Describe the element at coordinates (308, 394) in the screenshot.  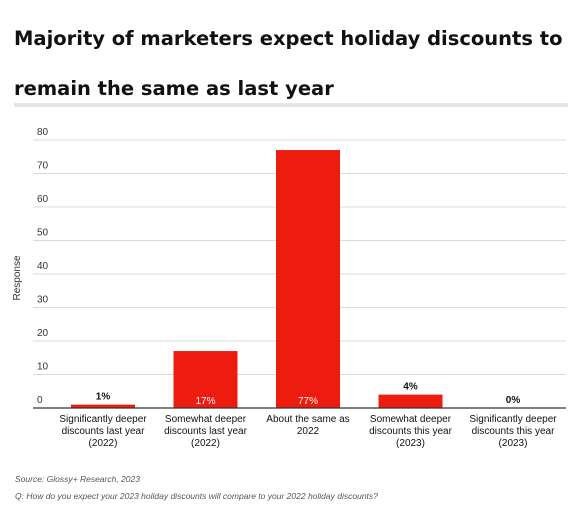
I see `data-labels: 1% 17% 77% 4% 0%` at that location.